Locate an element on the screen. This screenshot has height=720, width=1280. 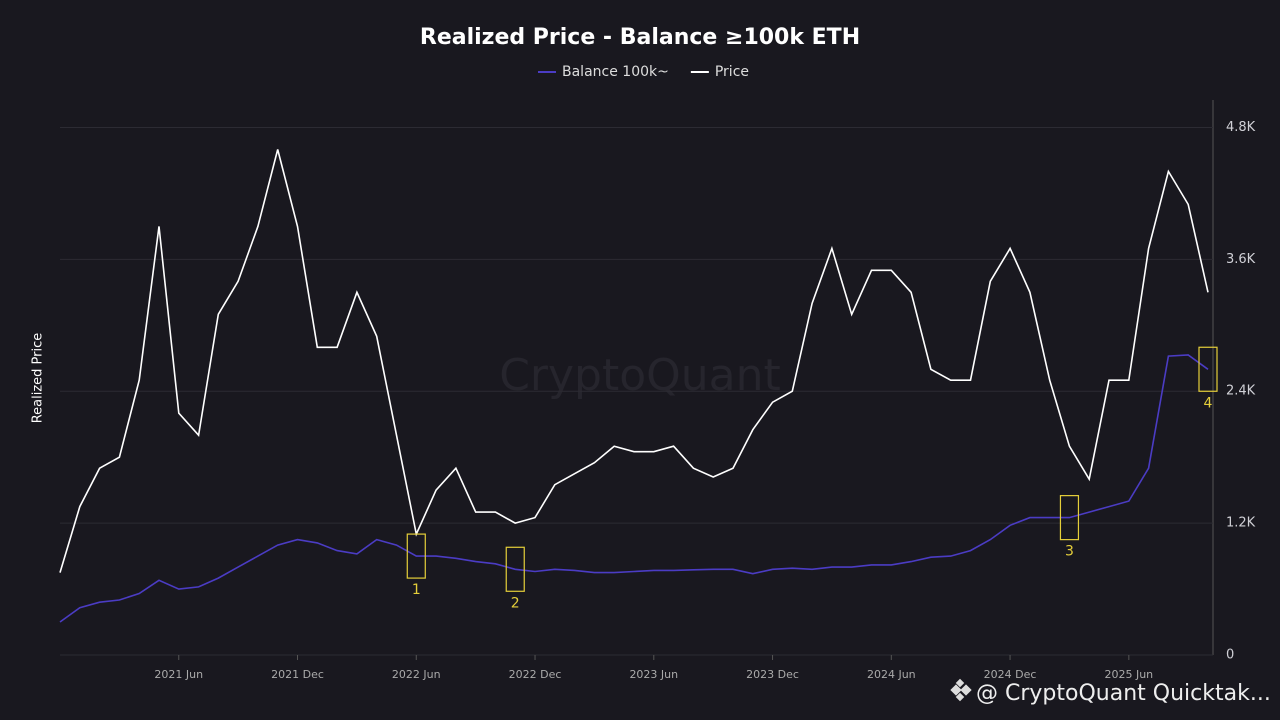
y-tick-label: 2.4K is located at coordinates (1241, 391).